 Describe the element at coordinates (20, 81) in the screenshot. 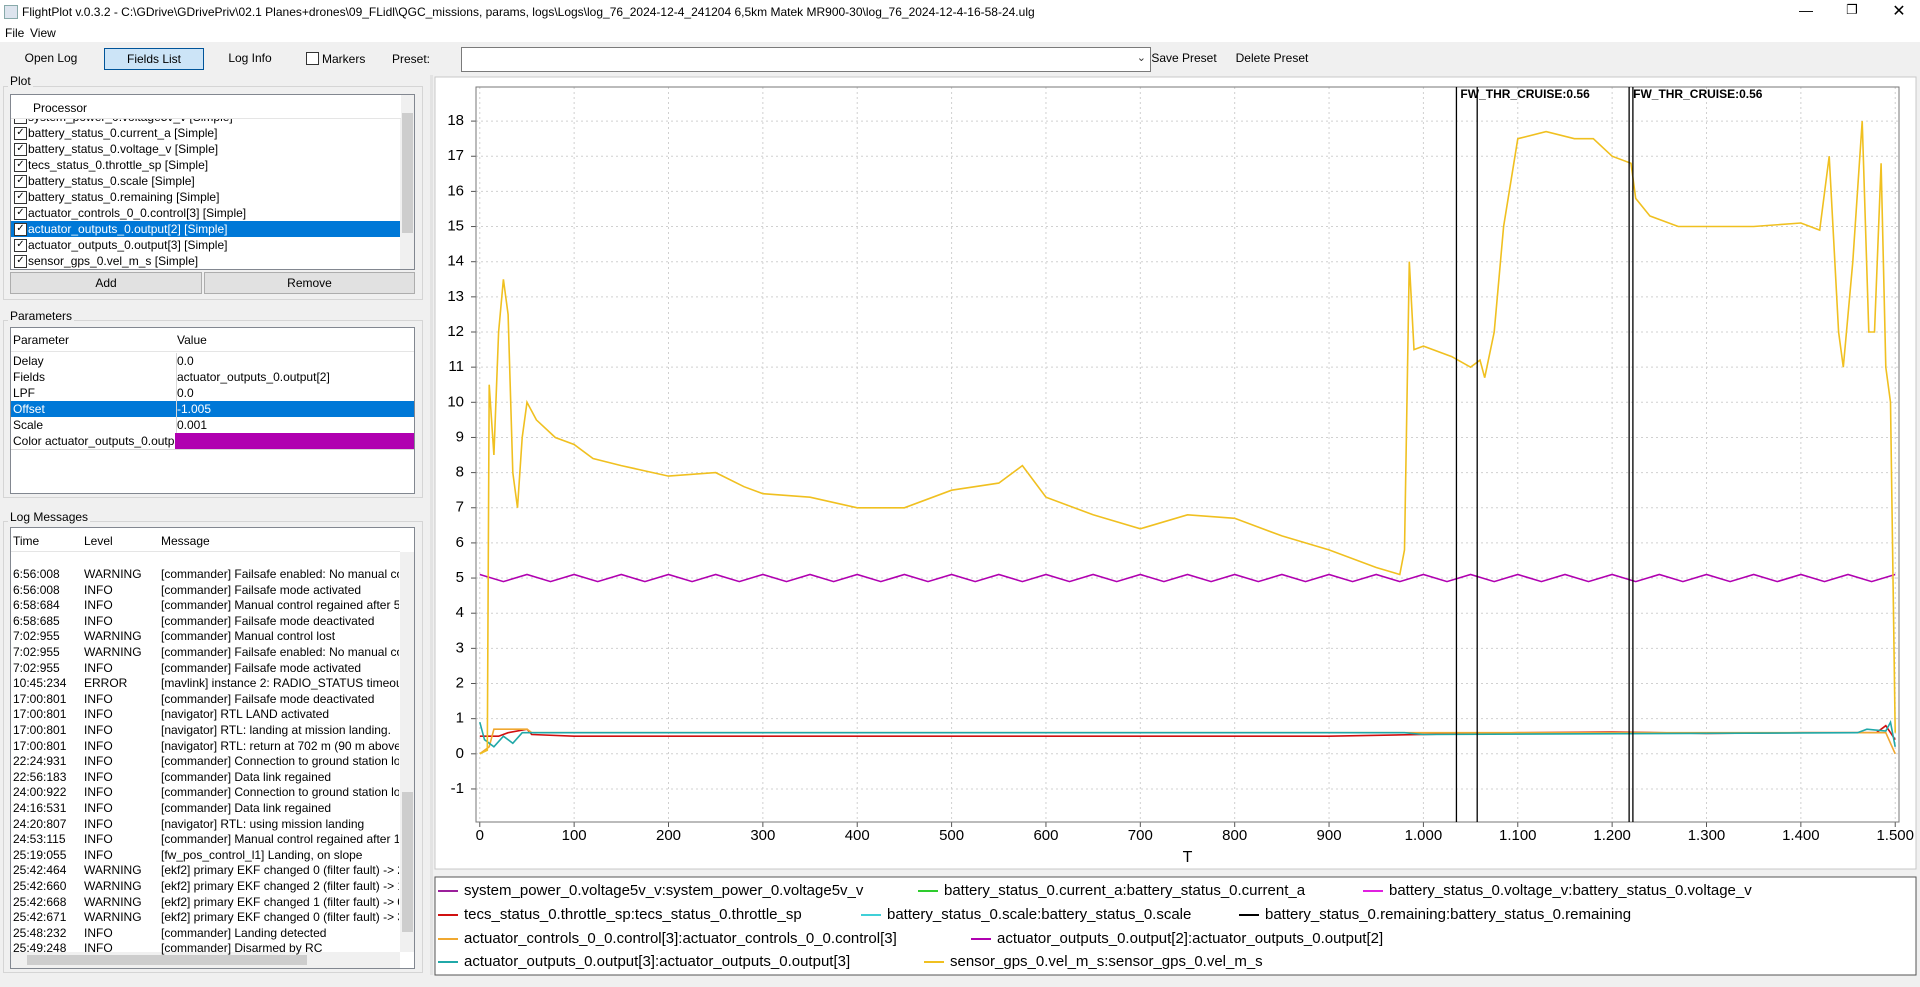

I see `group-title: Plot` at that location.